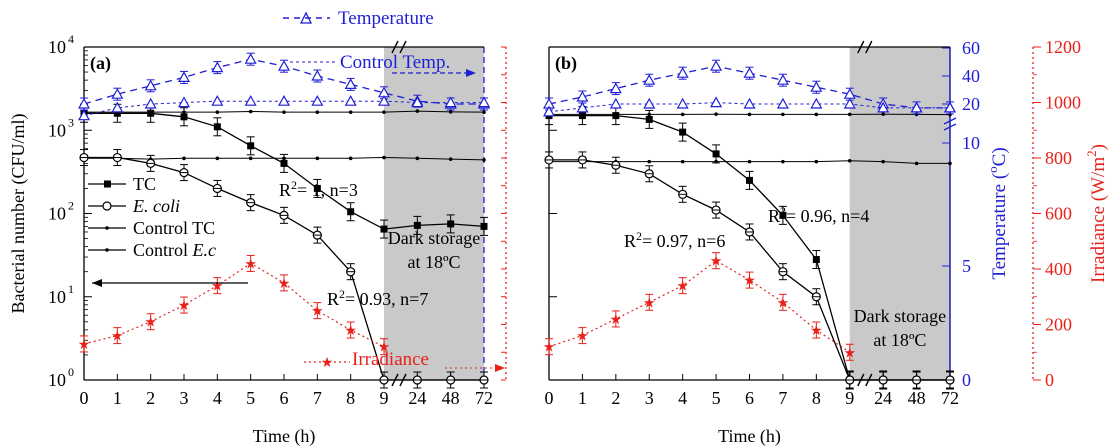  I want to click on legend-label: Control E.c, so click(174, 250).